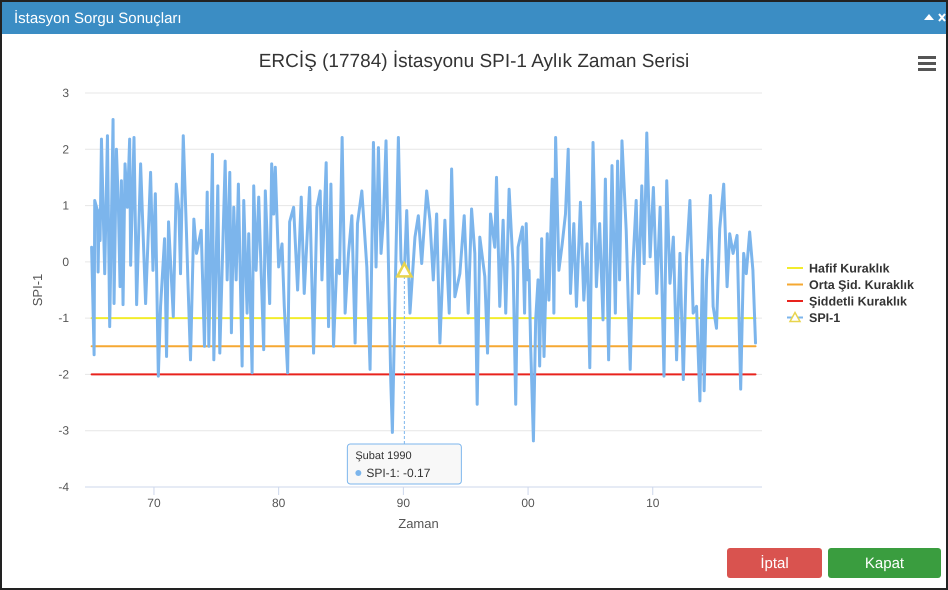  Describe the element at coordinates (884, 563) in the screenshot. I see `text: Kapat` at that location.